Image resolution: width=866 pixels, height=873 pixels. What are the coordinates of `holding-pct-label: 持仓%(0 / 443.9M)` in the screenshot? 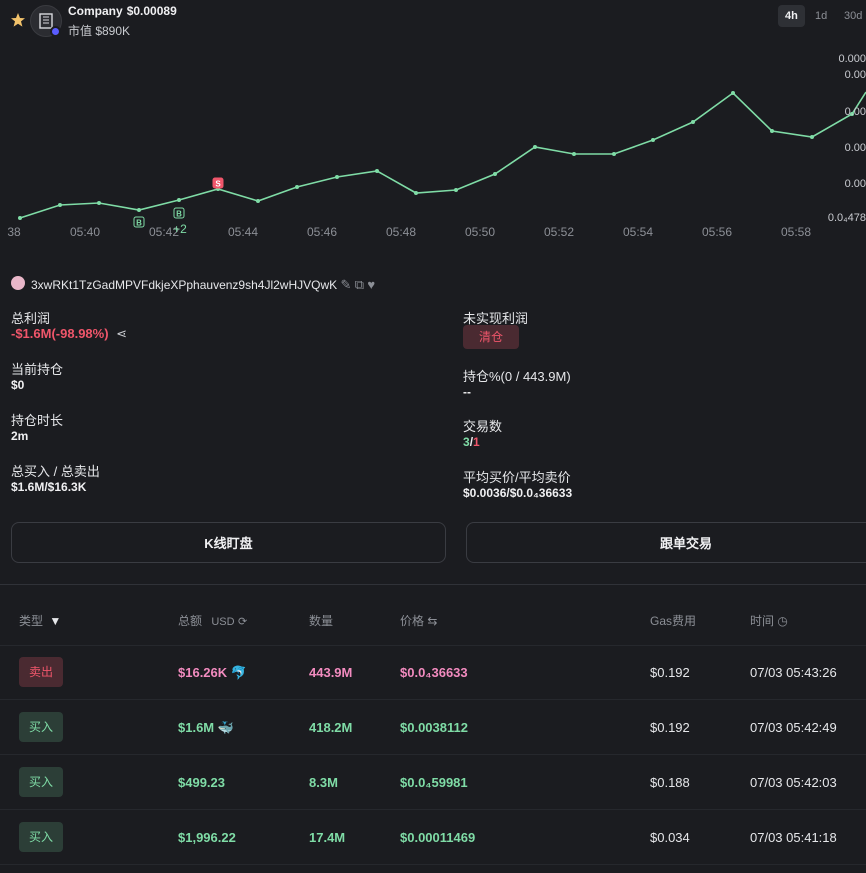 It's located at (517, 376).